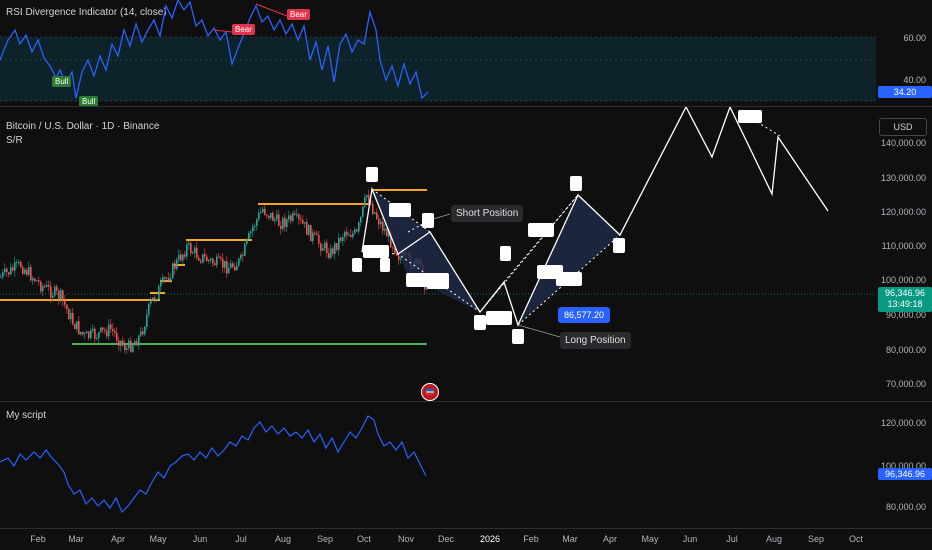 The image size is (932, 550). What do you see at coordinates (903, 127) in the screenshot?
I see `currency-selector: USD` at bounding box center [903, 127].